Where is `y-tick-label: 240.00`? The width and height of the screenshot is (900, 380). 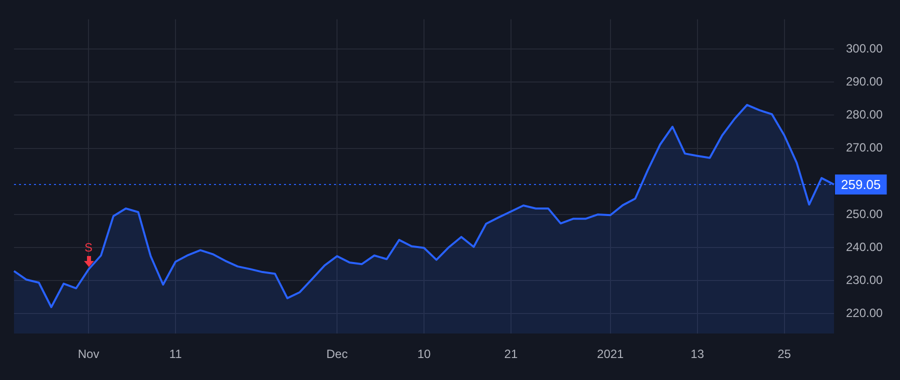
y-tick-label: 240.00 is located at coordinates (865, 247).